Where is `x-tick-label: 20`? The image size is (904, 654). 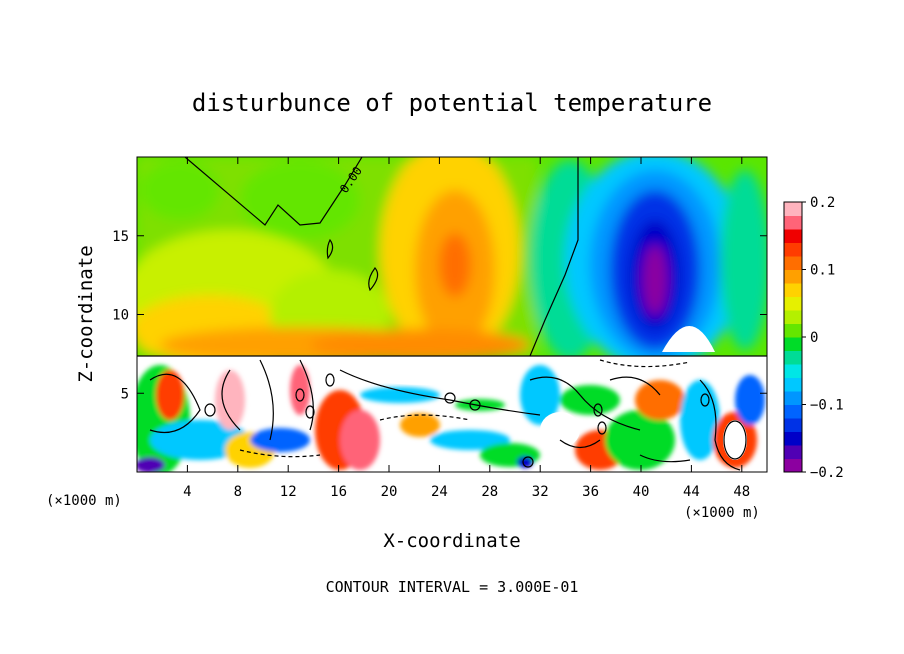
x-tick-label: 20 is located at coordinates (389, 492).